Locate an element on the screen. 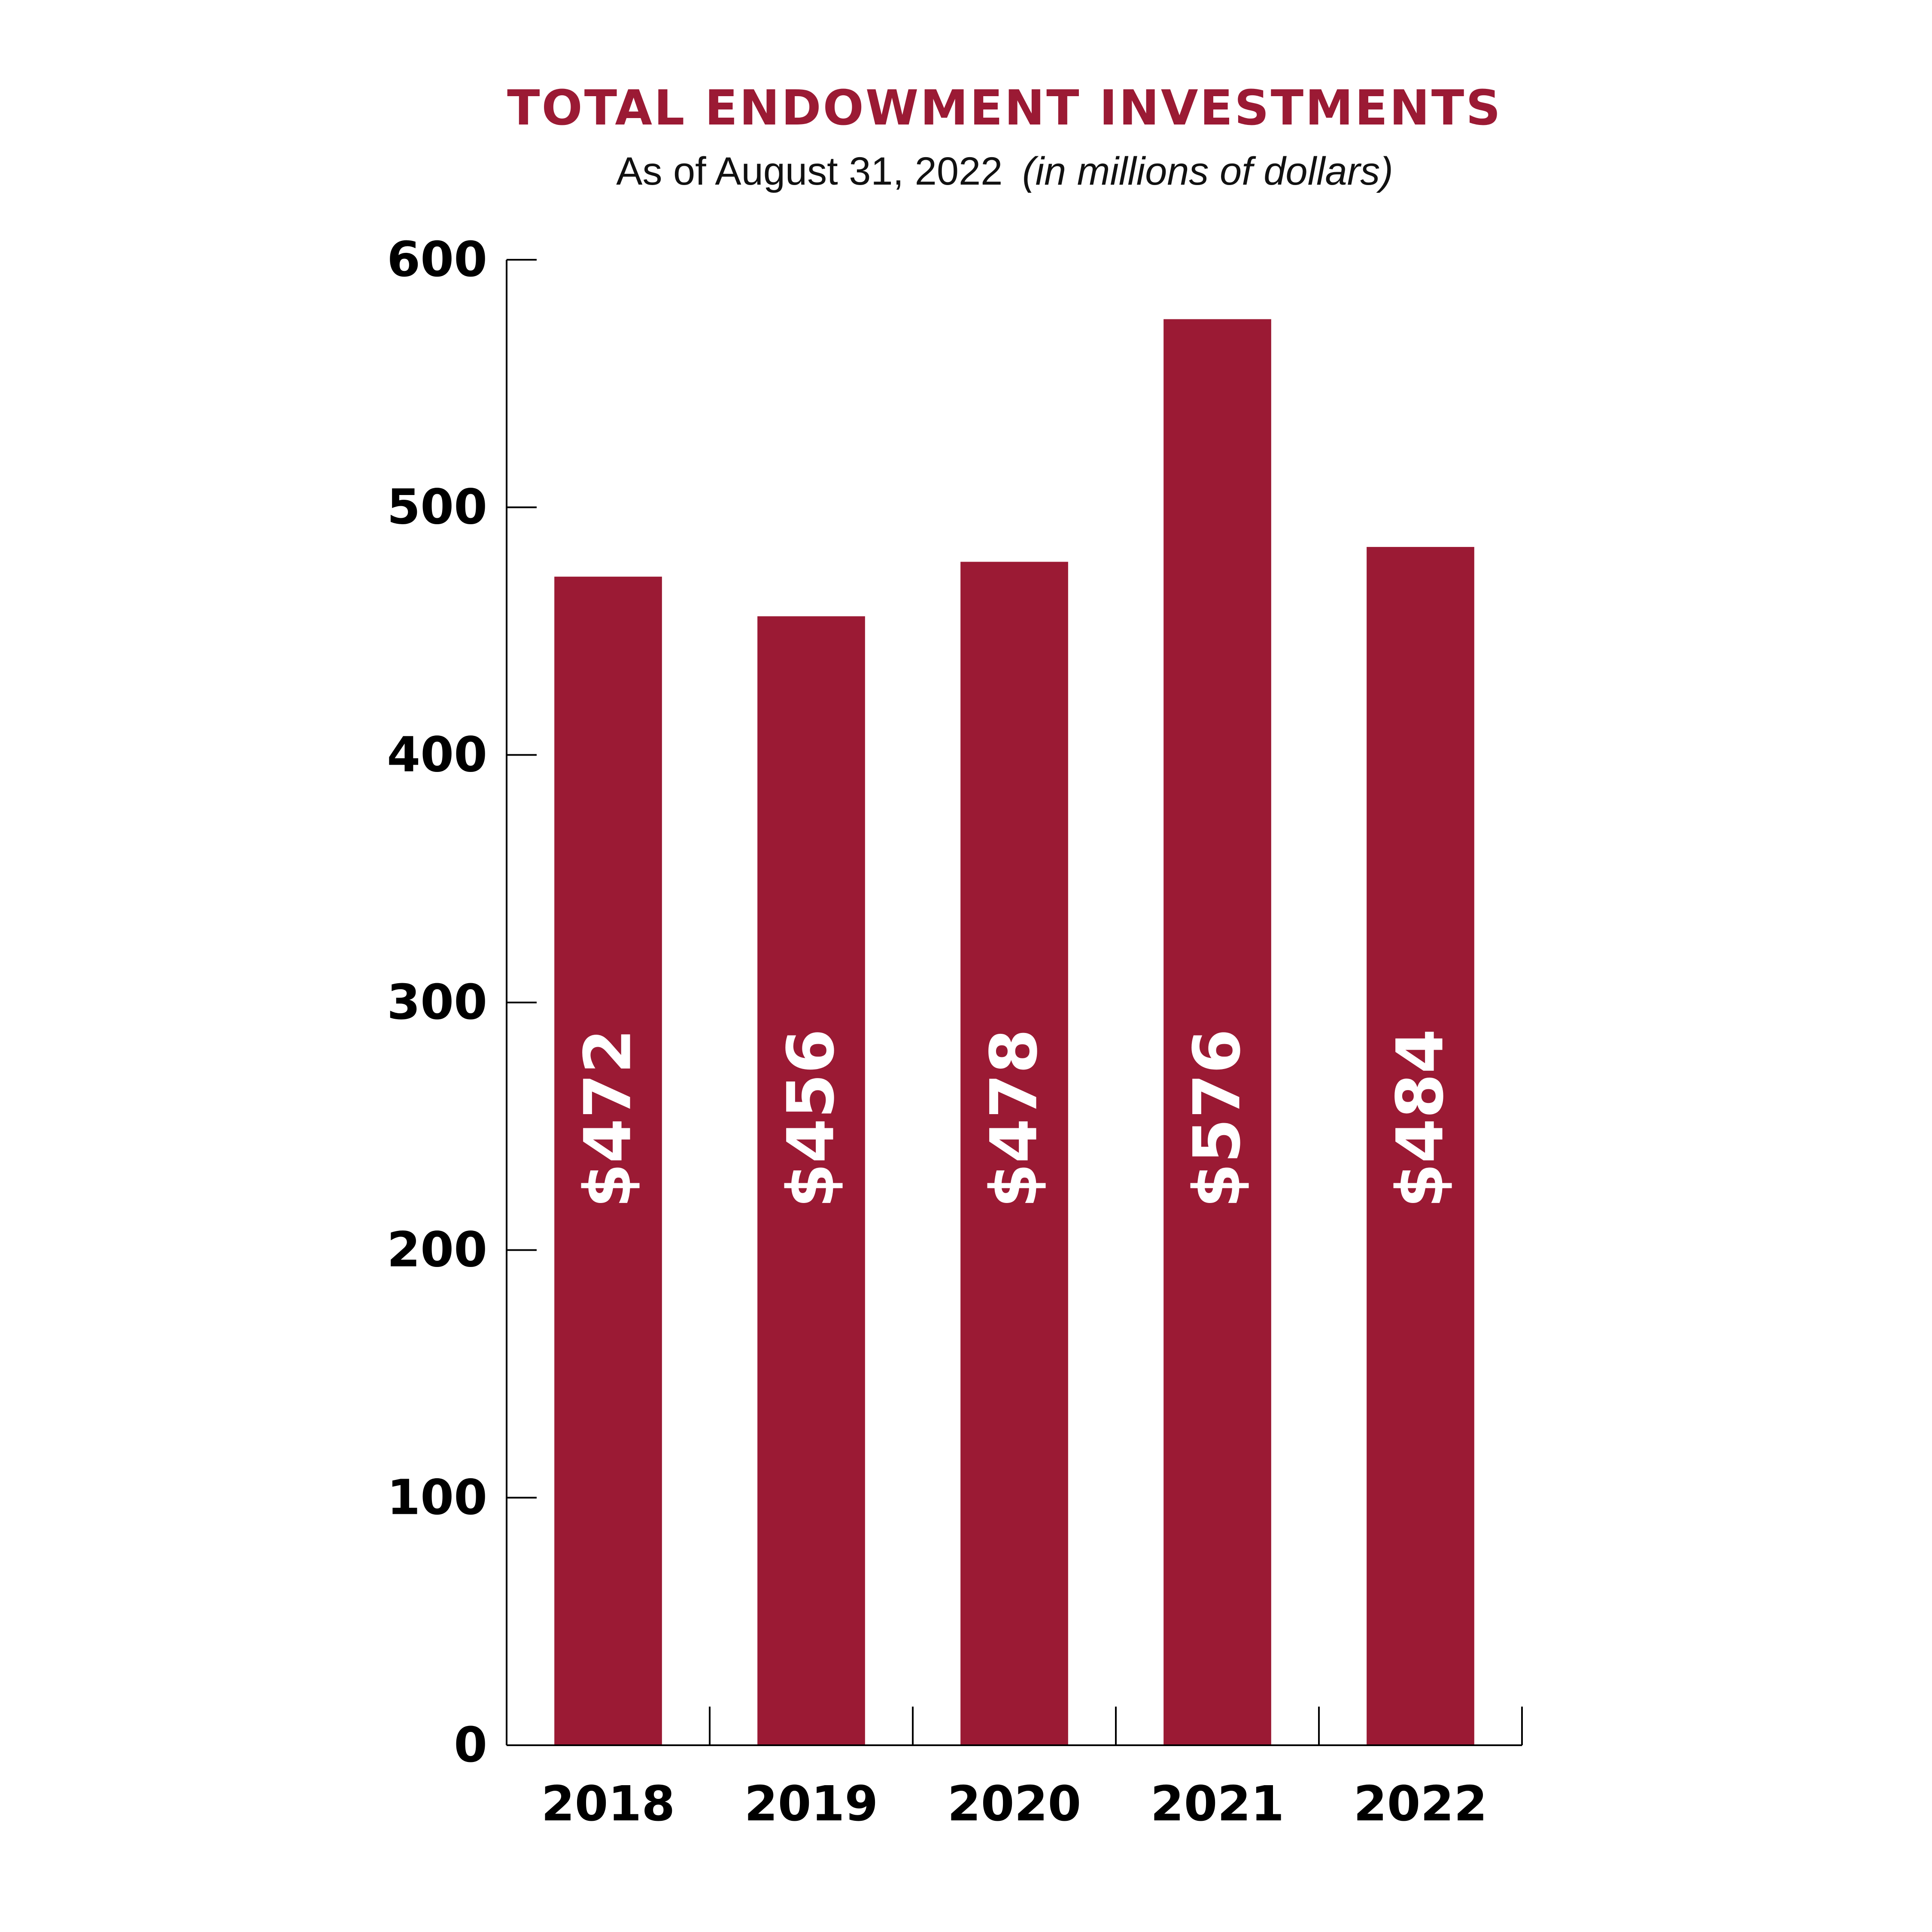 Image resolution: width=1932 pixels, height=1932 pixels. bar-2018 is located at coordinates (608, 1161).